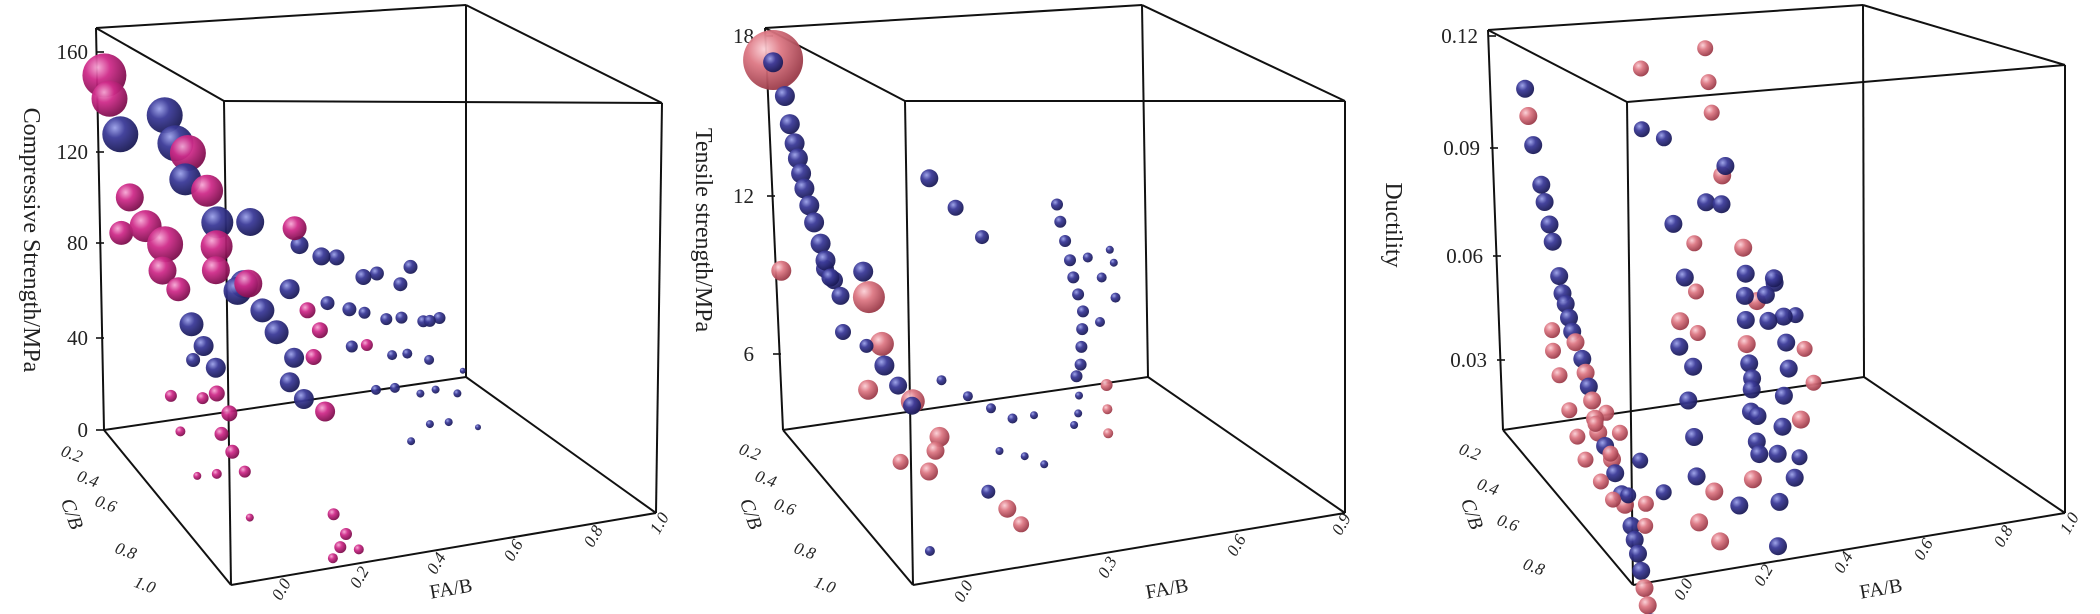 This screenshot has width=2100, height=614. What do you see at coordinates (73, 152) in the screenshot?
I see `z-tick-label: 120` at bounding box center [73, 152].